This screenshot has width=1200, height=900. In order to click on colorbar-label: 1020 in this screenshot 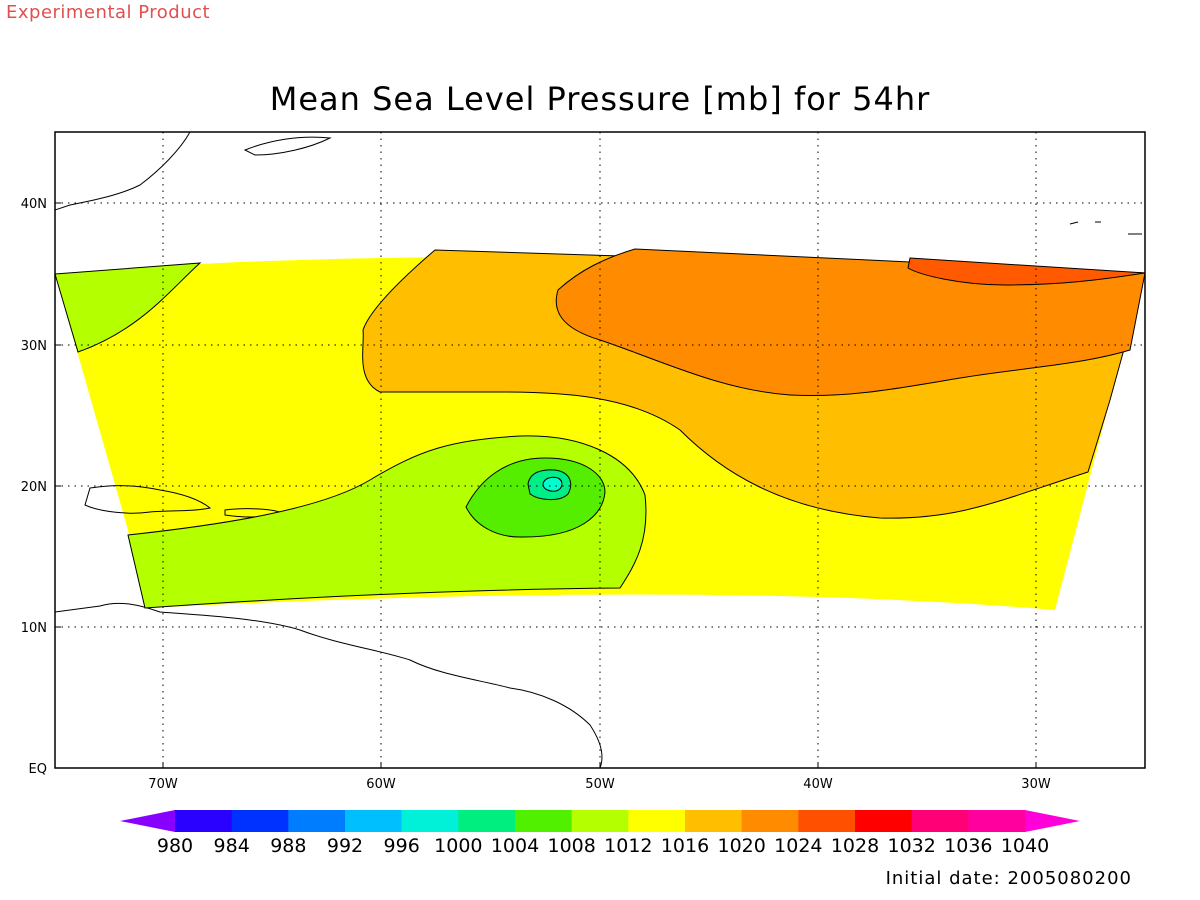, I will do `click(741, 846)`.